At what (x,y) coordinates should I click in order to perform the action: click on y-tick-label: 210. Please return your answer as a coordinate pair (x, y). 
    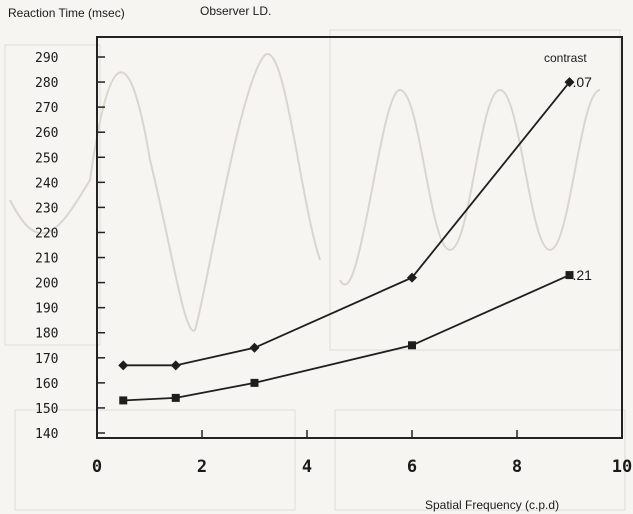
    Looking at the image, I should click on (46, 259).